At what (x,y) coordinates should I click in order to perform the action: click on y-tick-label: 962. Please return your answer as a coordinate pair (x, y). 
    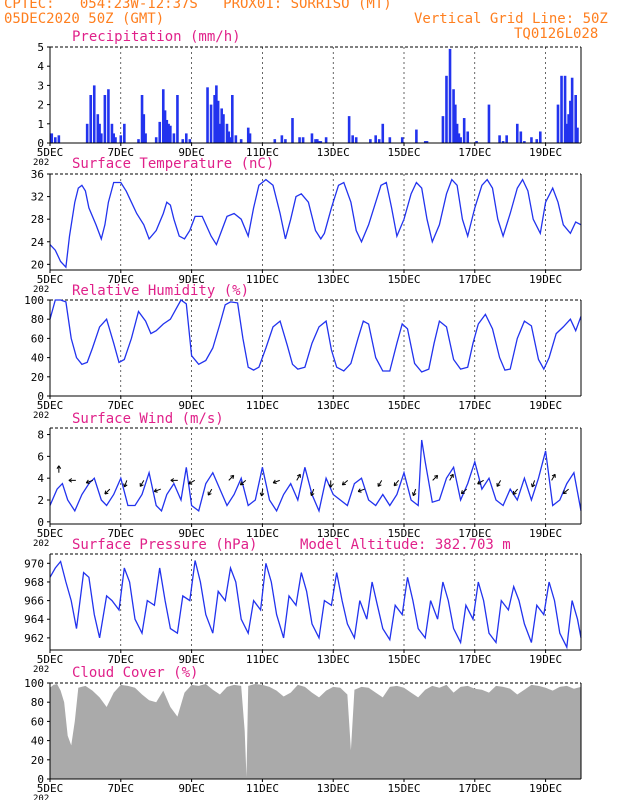
    Looking at the image, I should click on (34, 638).